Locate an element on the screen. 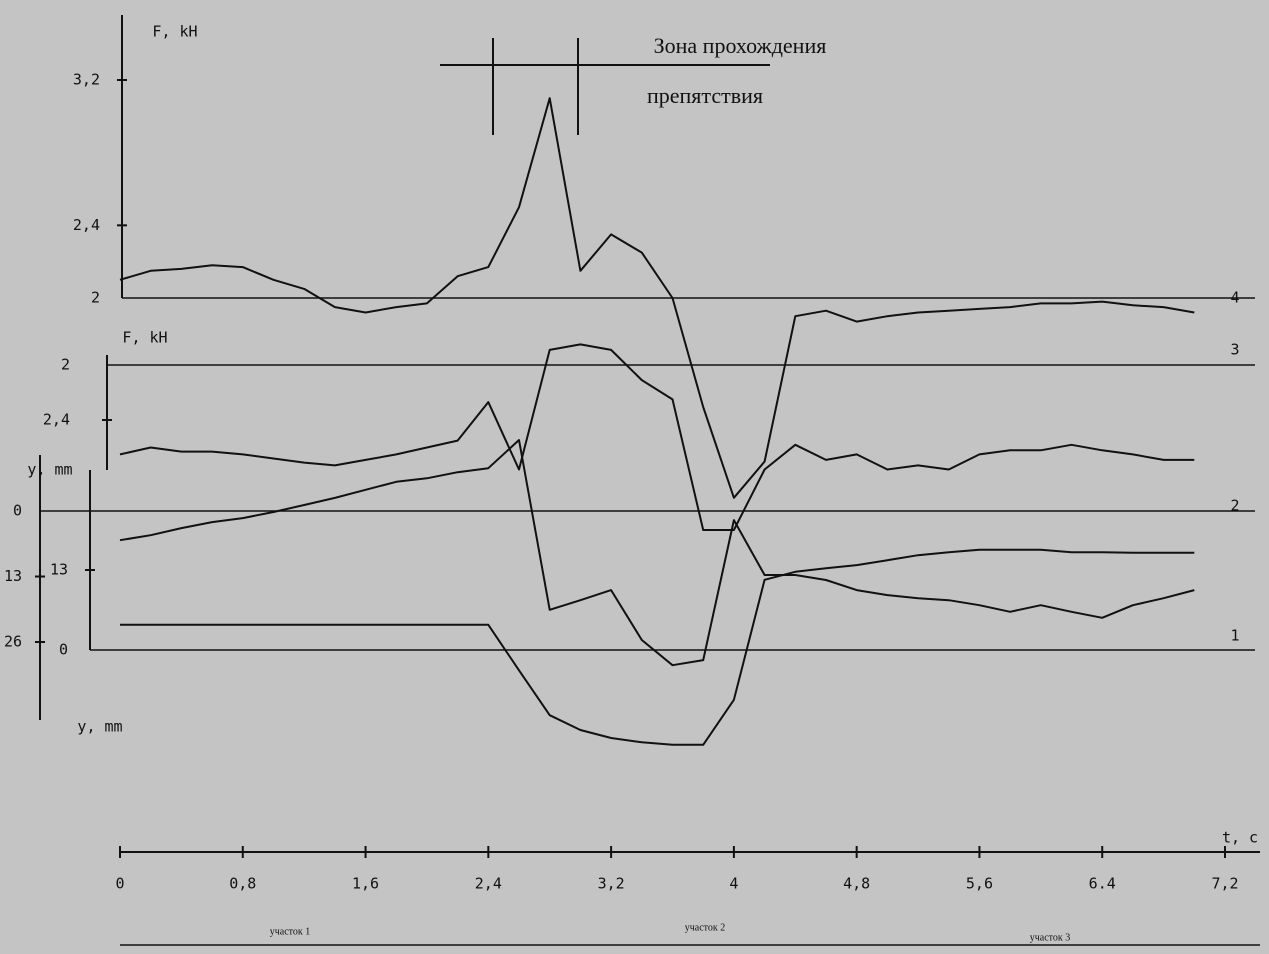 The height and width of the screenshot is (954, 1269). x-tick-label: 4 is located at coordinates (733, 884).